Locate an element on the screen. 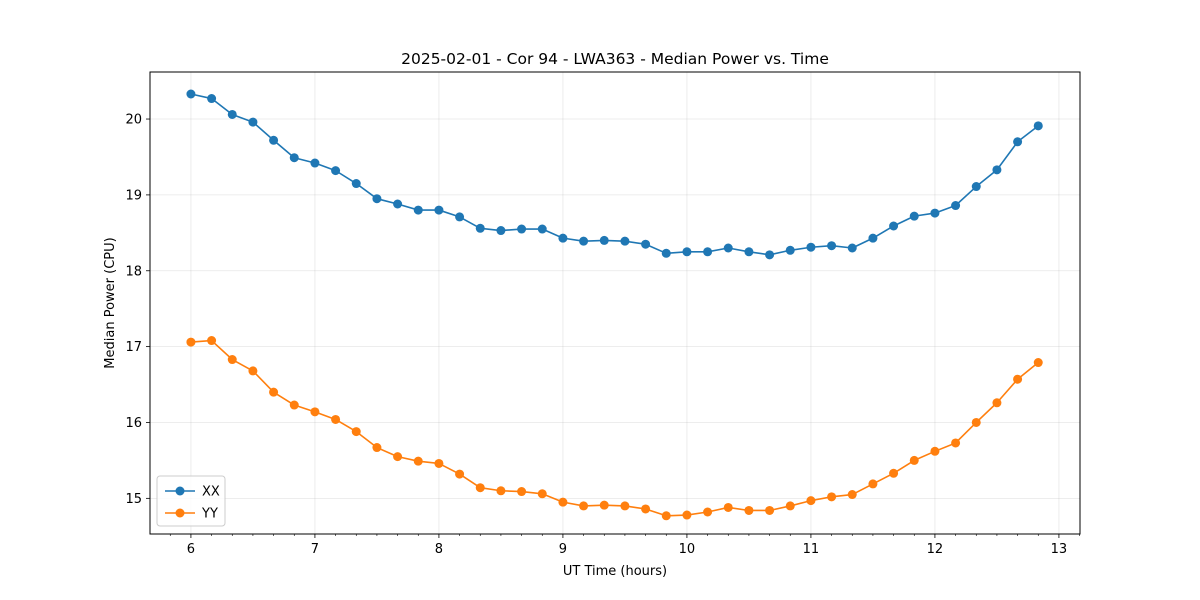  legend-label-xx: XX is located at coordinates (211, 492).